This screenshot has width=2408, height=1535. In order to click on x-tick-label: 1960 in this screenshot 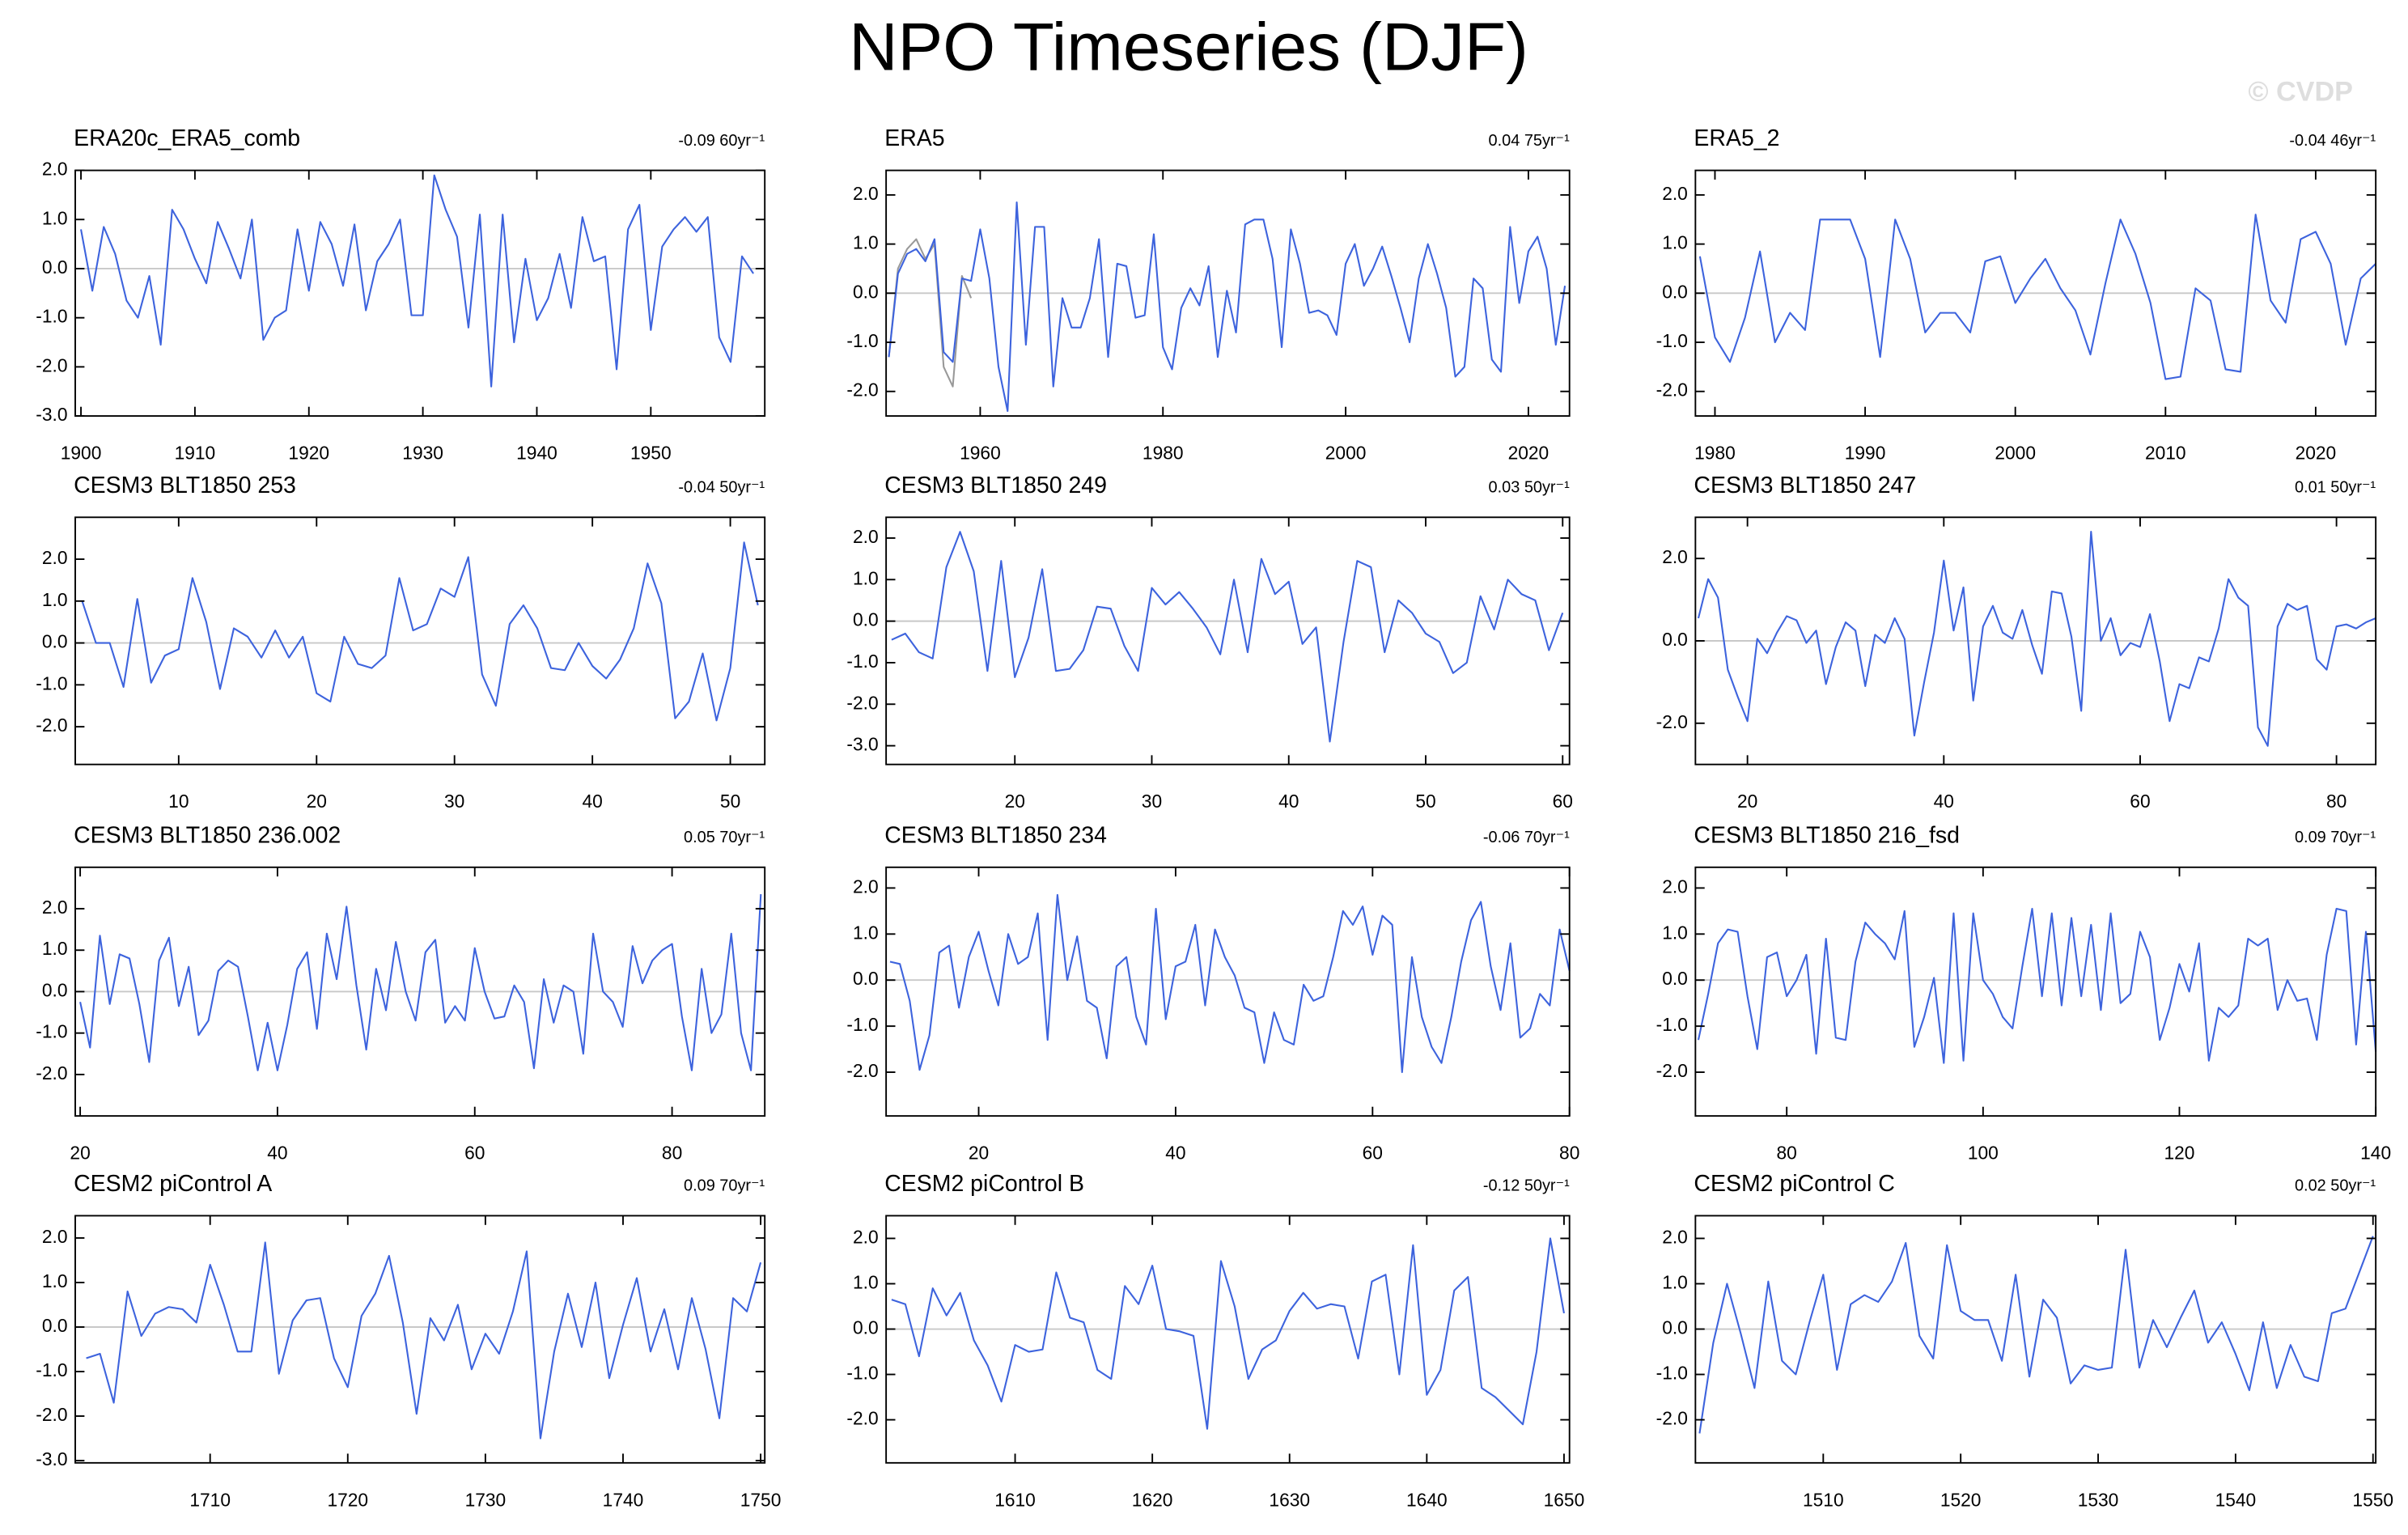, I will do `click(980, 453)`.